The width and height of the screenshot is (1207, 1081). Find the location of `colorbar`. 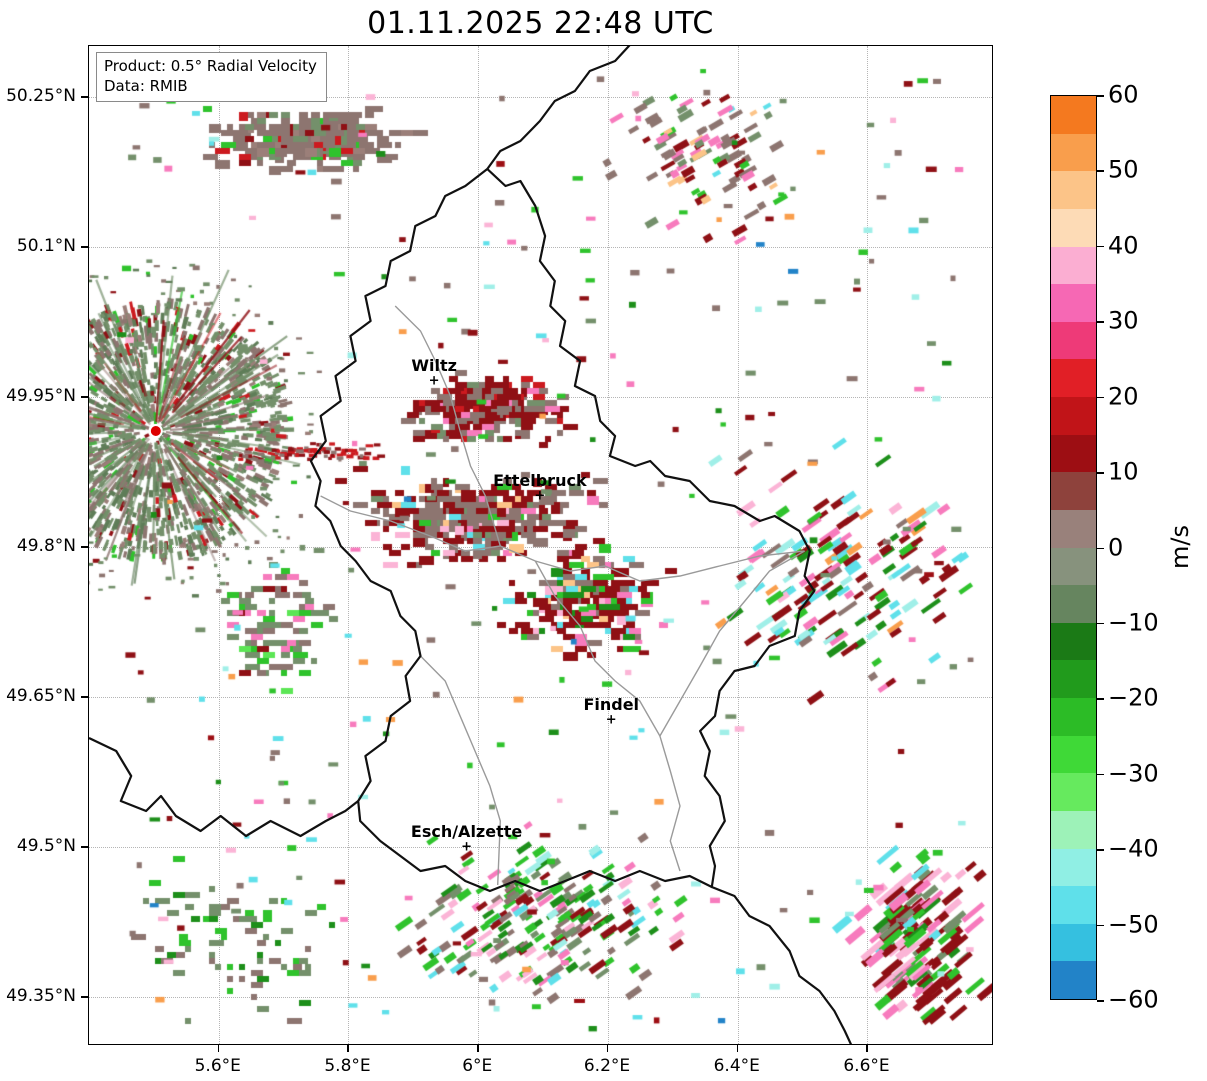

colorbar is located at coordinates (1073, 547).